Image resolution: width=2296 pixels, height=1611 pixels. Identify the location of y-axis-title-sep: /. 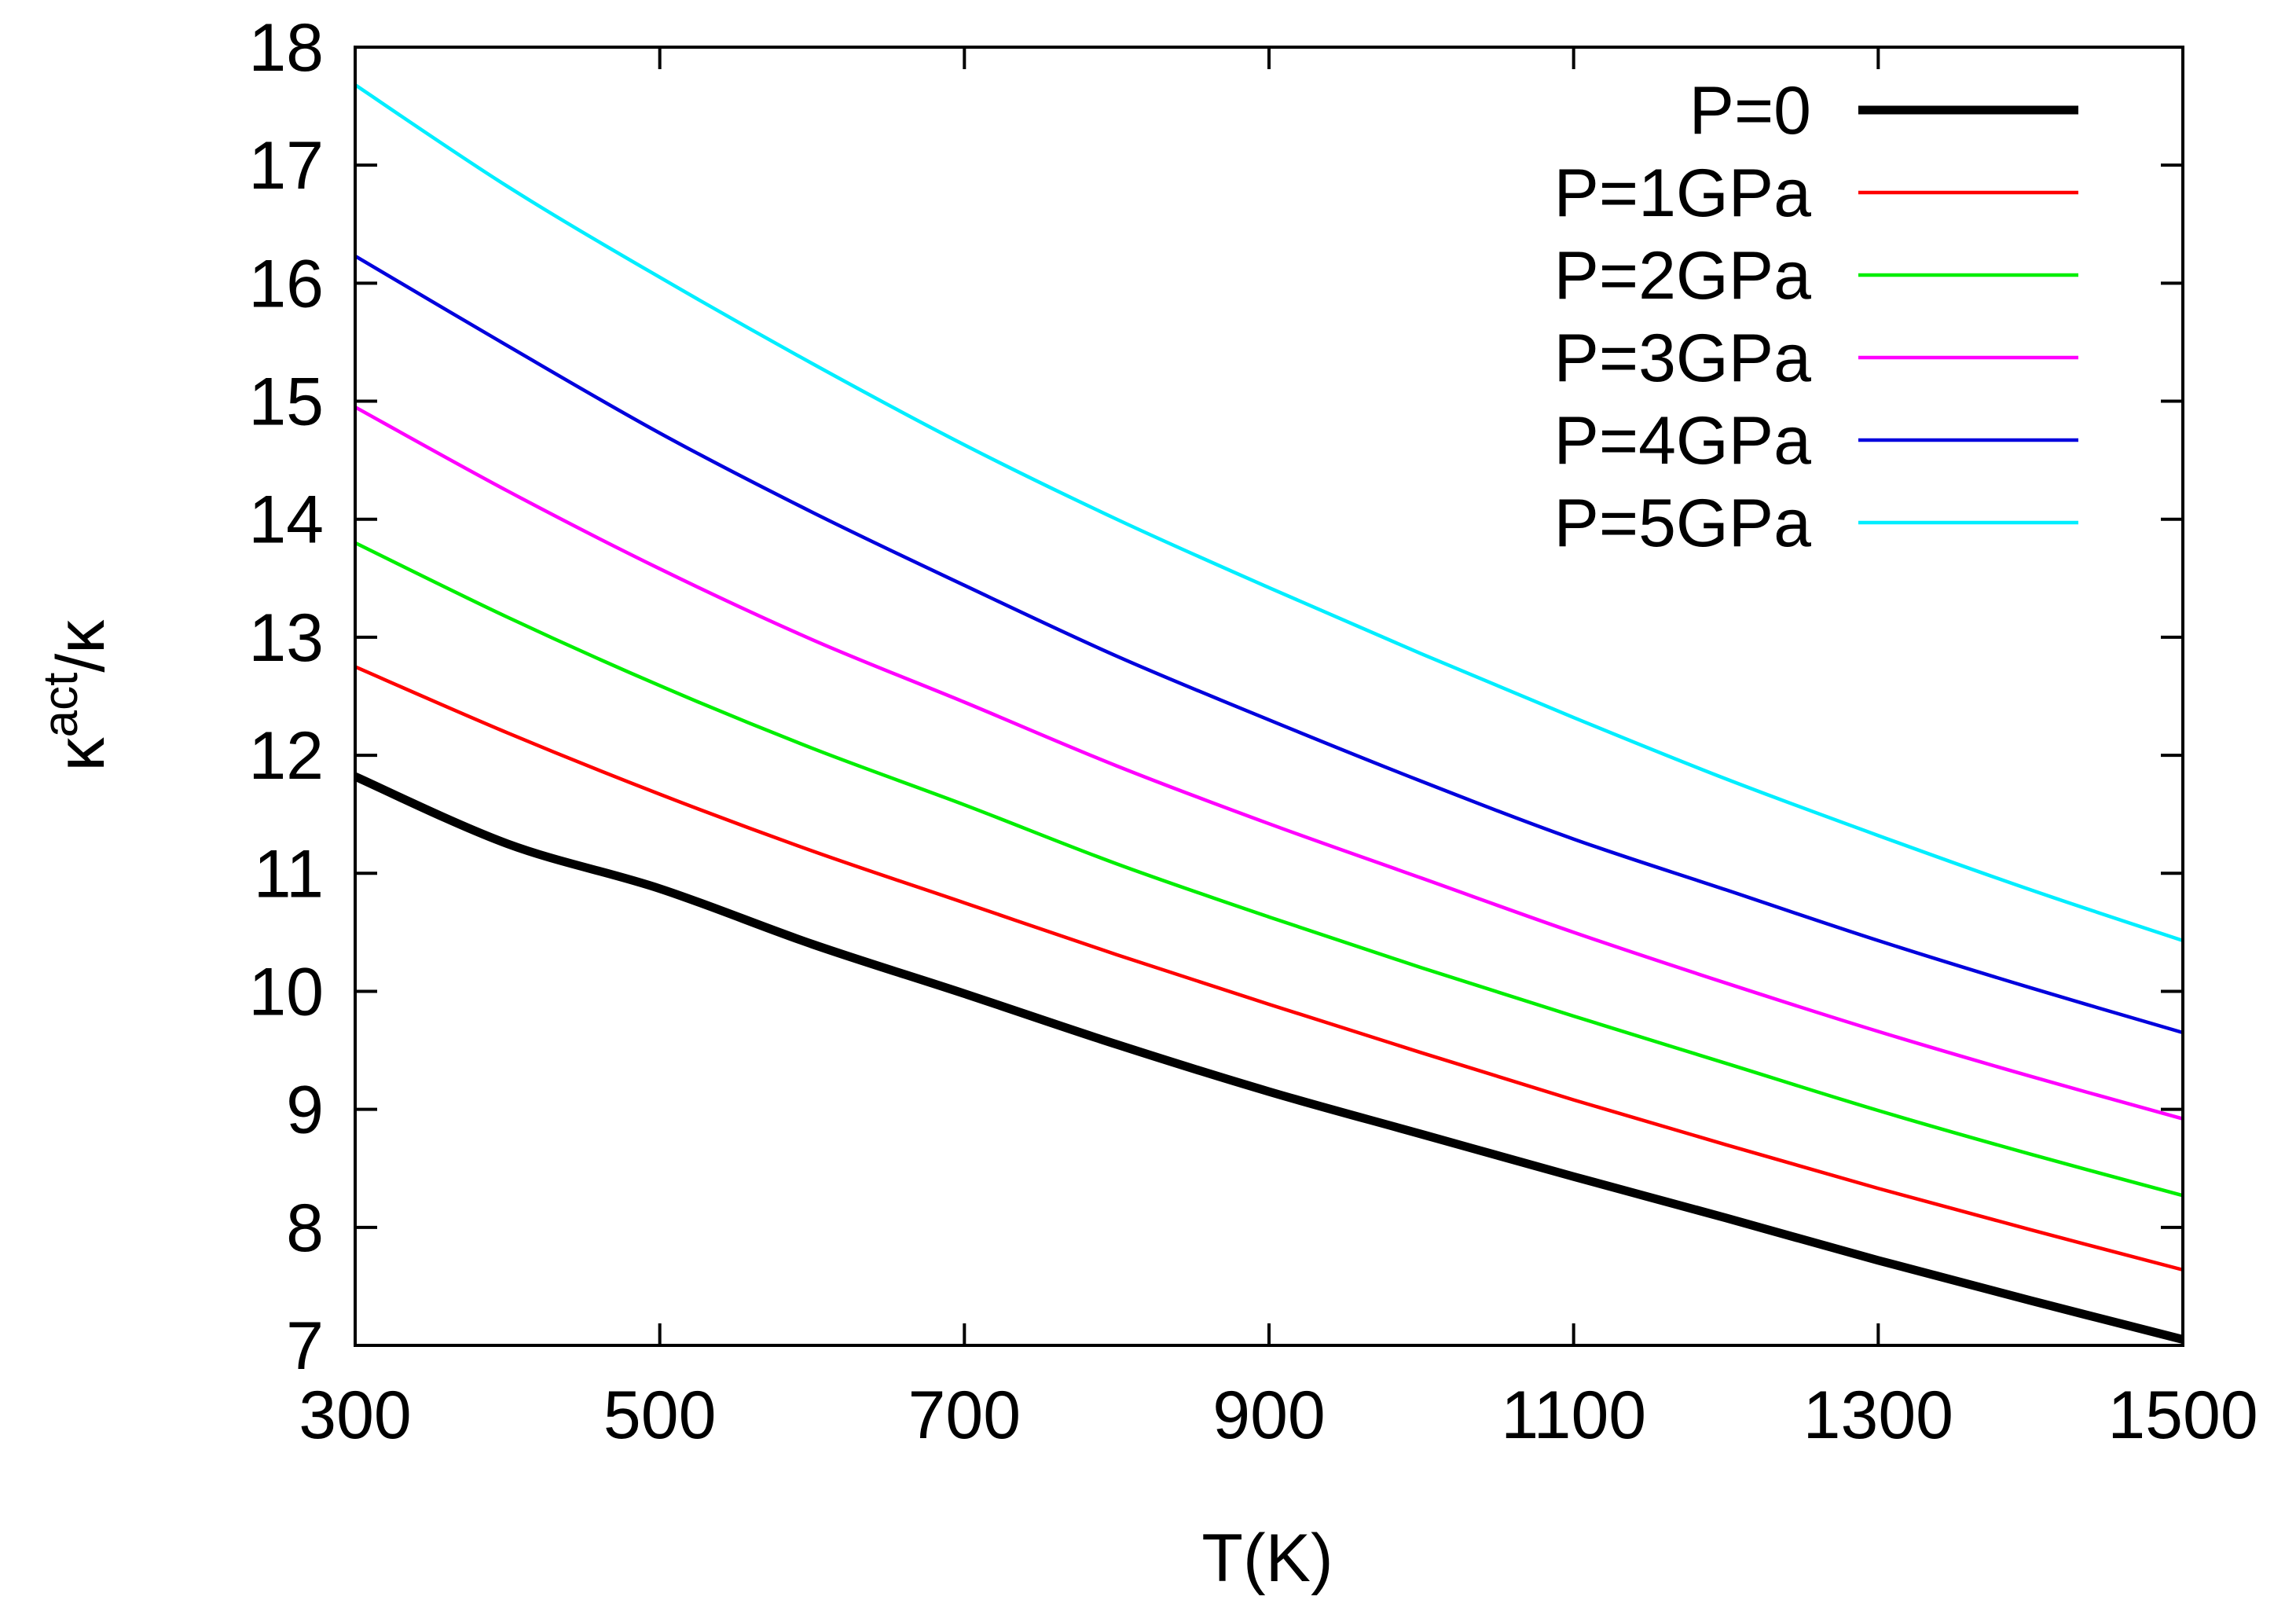
(81, 663).